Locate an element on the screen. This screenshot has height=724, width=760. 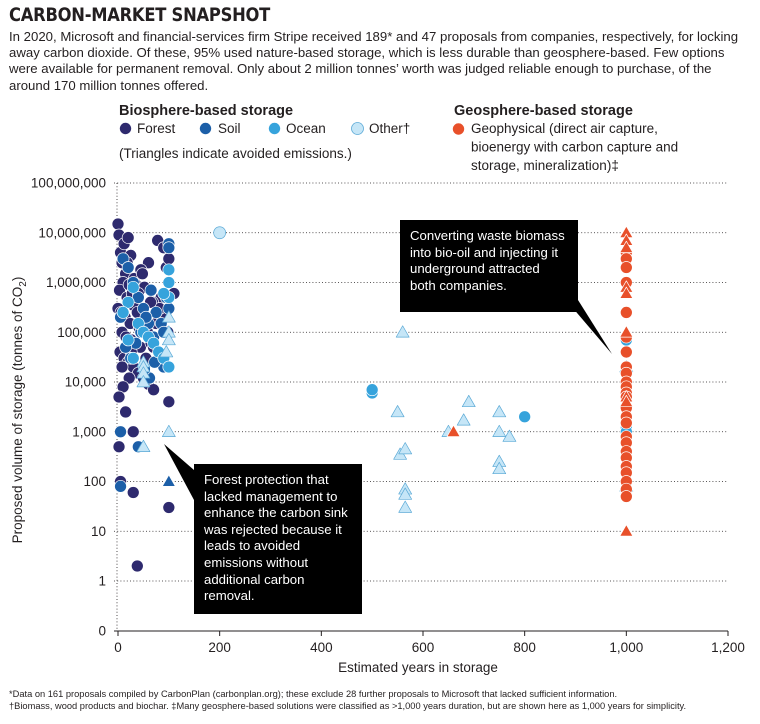
other-circle-point is located at coordinates (220, 233).